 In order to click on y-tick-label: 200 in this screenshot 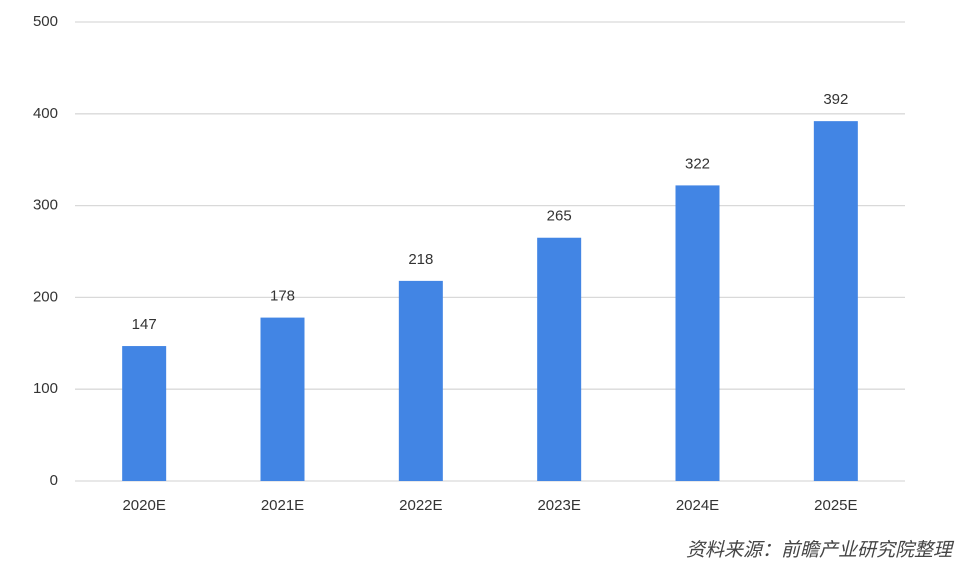, I will do `click(45, 296)`.